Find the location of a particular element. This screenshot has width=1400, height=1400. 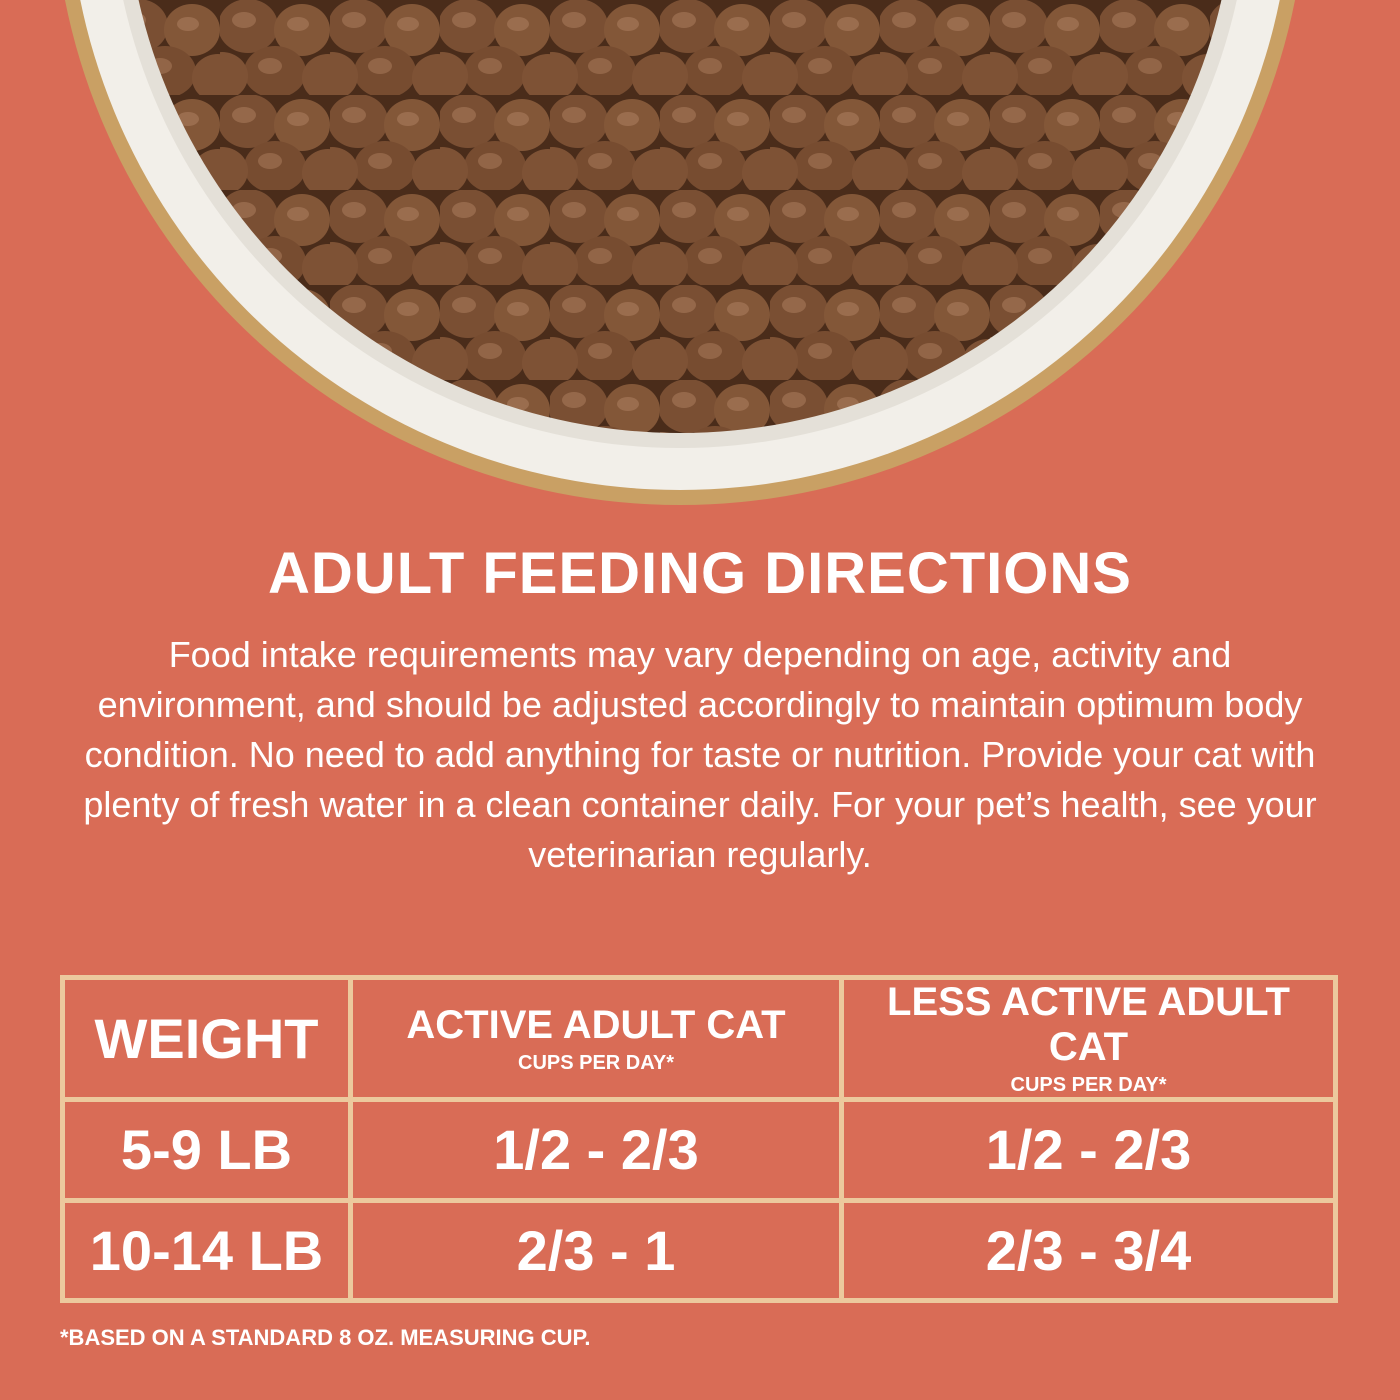

header-label: LESS ACTIVE ADULT CAT is located at coordinates (1088, 1024).